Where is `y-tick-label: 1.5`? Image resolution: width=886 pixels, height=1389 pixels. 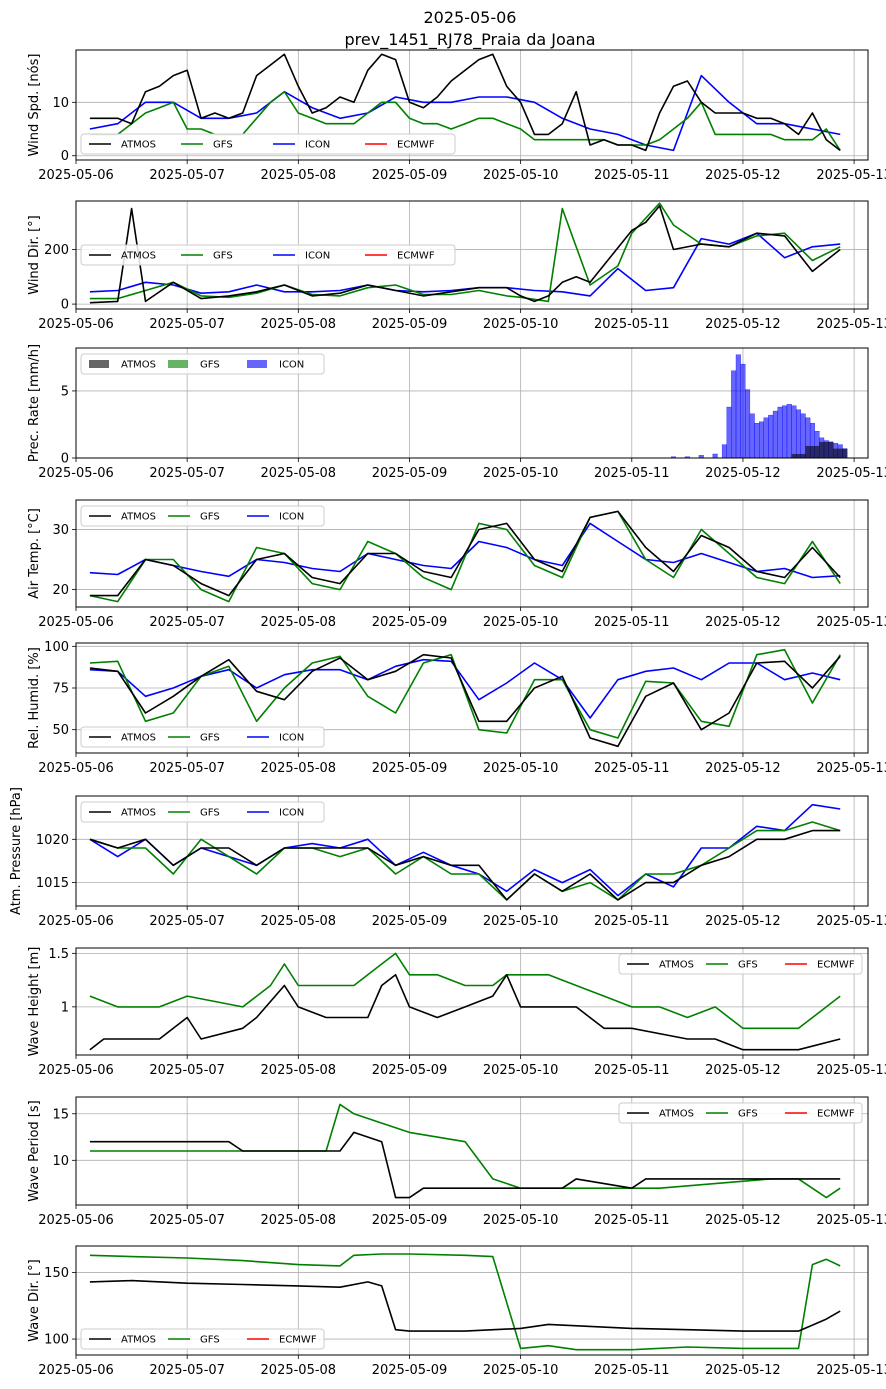 y-tick-label: 1.5 is located at coordinates (58, 954).